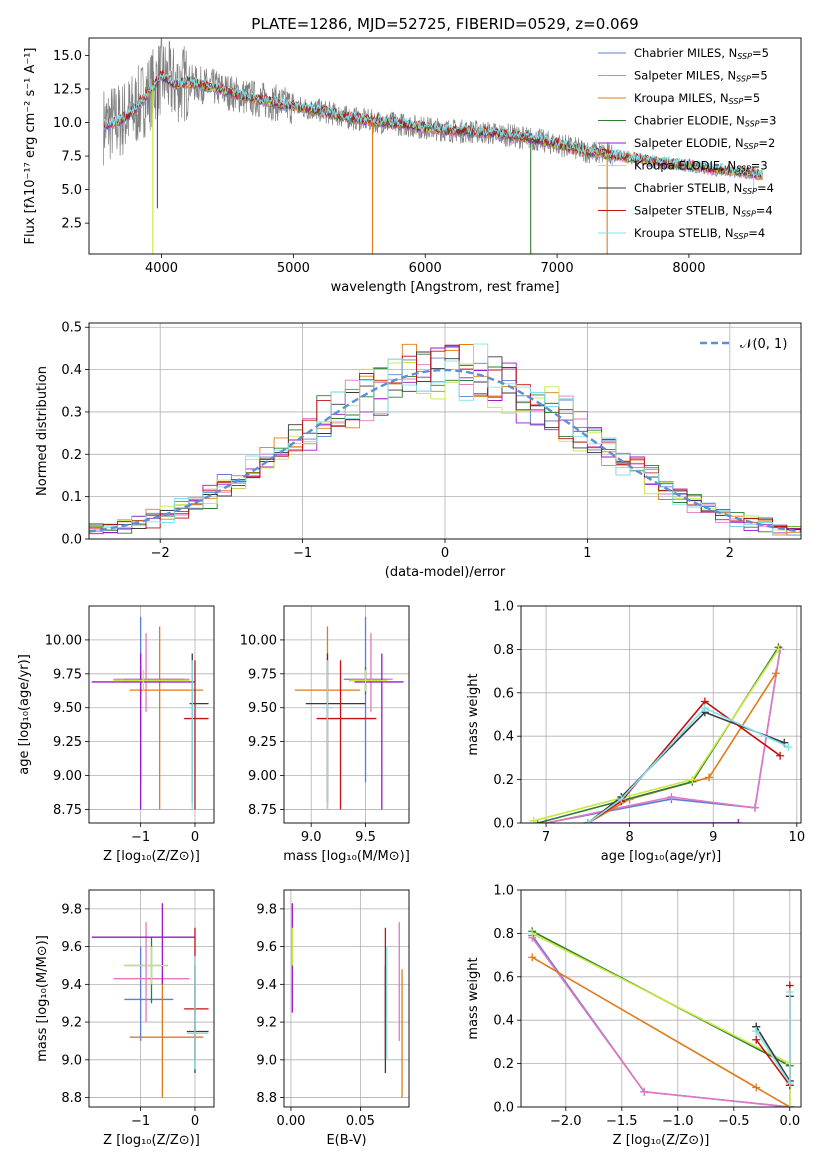 This screenshot has height=1170, width=819. I want to click on y-tick-label: 15.0, so click(67, 56).